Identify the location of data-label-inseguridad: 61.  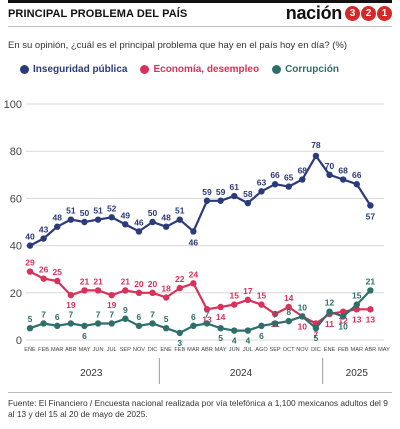
(234, 187).